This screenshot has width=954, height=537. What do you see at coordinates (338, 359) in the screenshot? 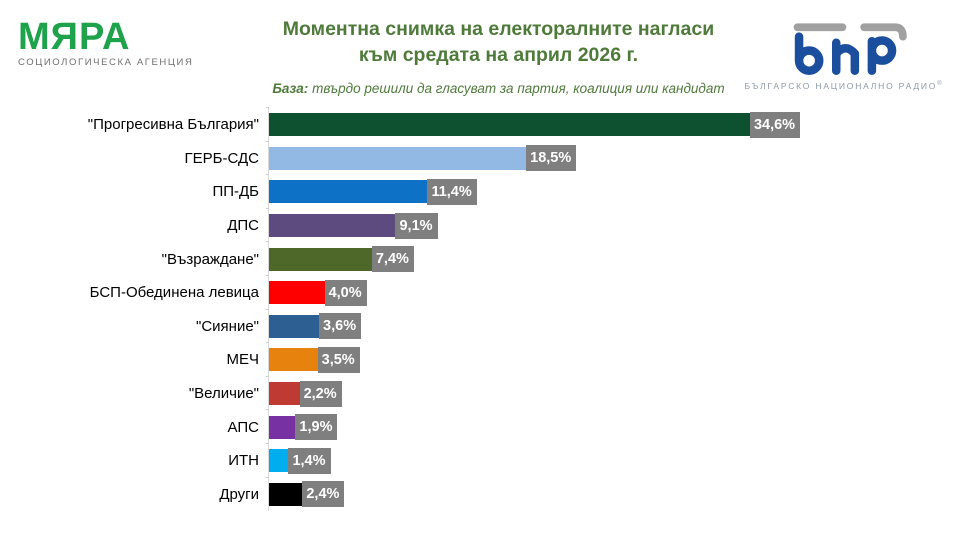
I see `value-badge: 3,5%` at bounding box center [338, 359].